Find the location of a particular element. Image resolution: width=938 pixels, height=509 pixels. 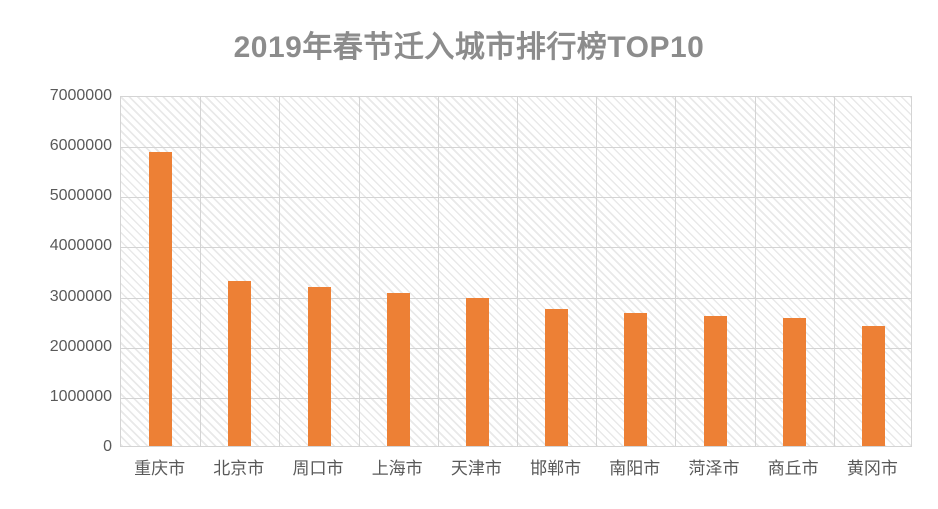

y-tick-label: 7000000 is located at coordinates (80, 95).